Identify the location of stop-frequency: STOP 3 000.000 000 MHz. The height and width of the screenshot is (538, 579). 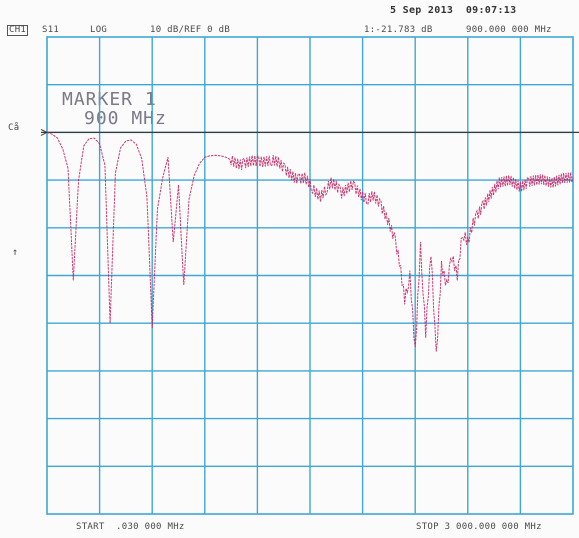
(479, 527).